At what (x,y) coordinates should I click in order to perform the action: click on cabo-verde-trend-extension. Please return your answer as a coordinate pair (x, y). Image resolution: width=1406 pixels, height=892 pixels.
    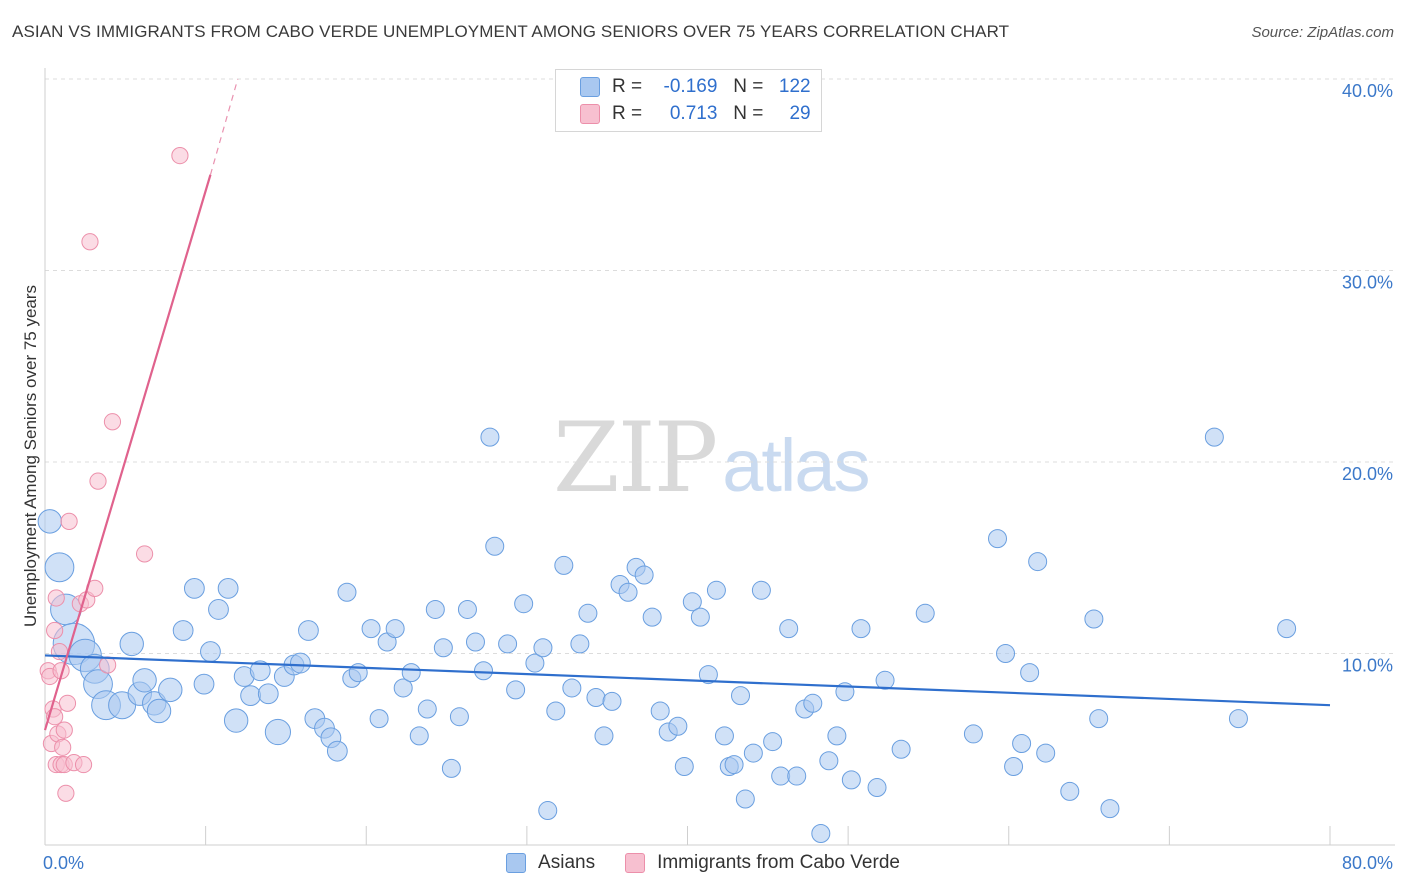
    Looking at the image, I should click on (224, 126).